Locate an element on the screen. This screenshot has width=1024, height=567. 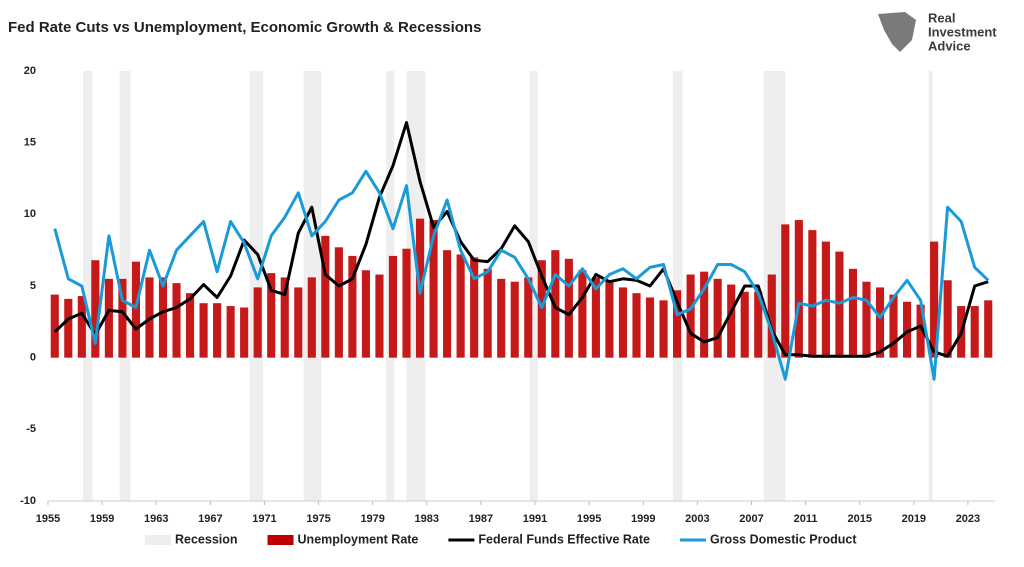
legend-label: Federal Funds Effective Rate is located at coordinates (564, 539).